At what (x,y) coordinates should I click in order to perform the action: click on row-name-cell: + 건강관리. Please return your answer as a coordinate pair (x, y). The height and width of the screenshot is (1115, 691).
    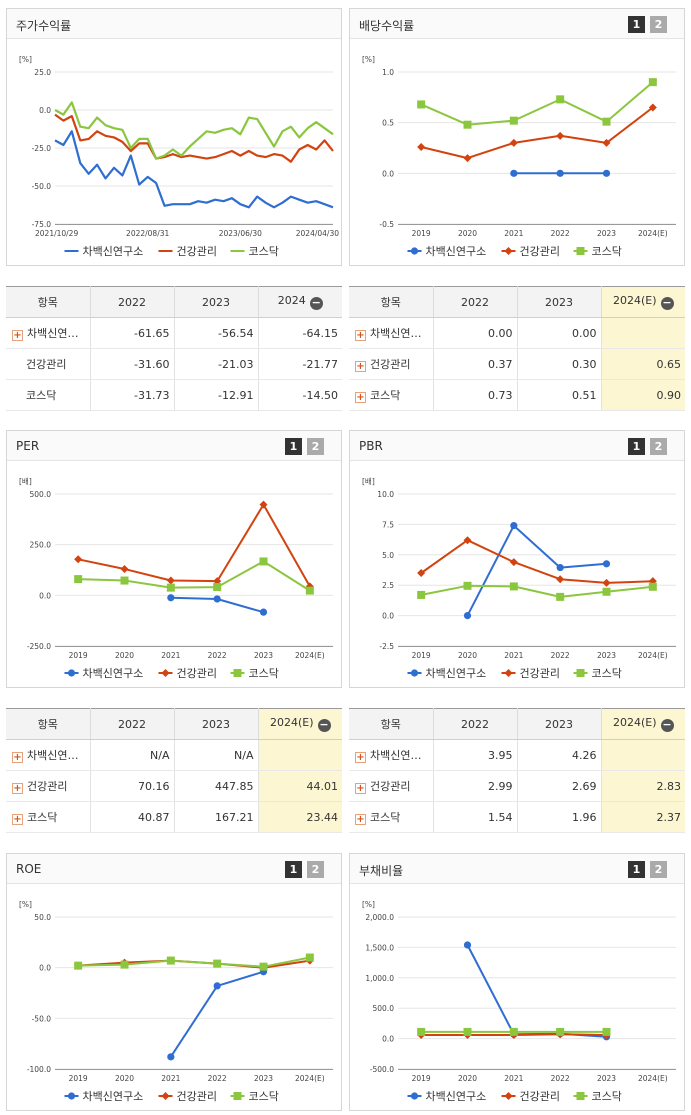
    Looking at the image, I should click on (391, 364).